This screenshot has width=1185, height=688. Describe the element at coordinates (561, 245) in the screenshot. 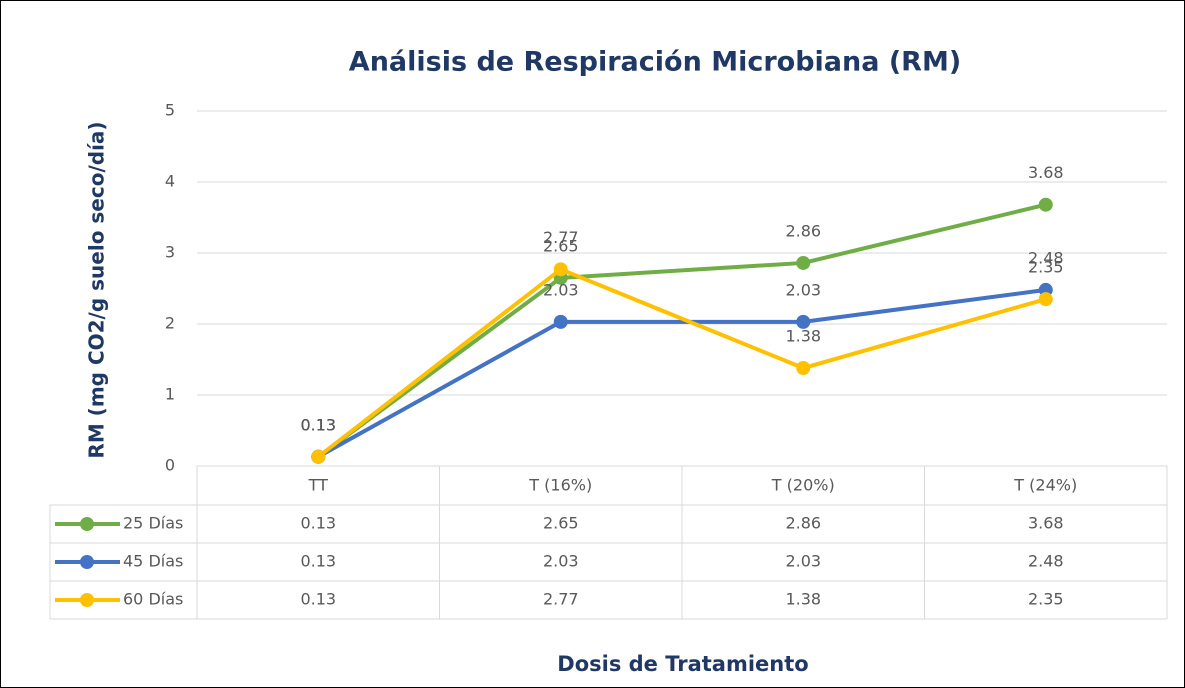

I see `data-label: 2.65` at that location.